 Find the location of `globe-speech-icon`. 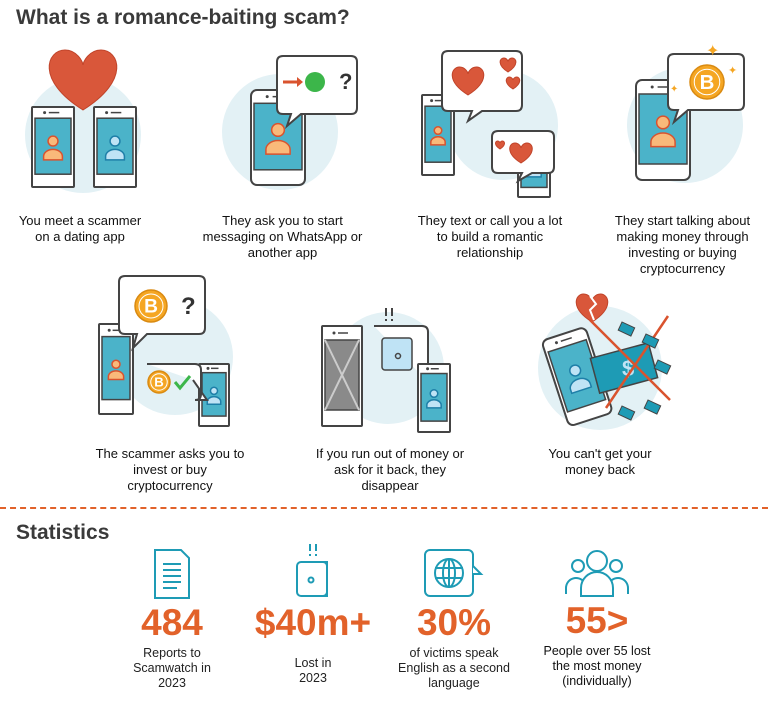

globe-speech-icon is located at coordinates (454, 573).